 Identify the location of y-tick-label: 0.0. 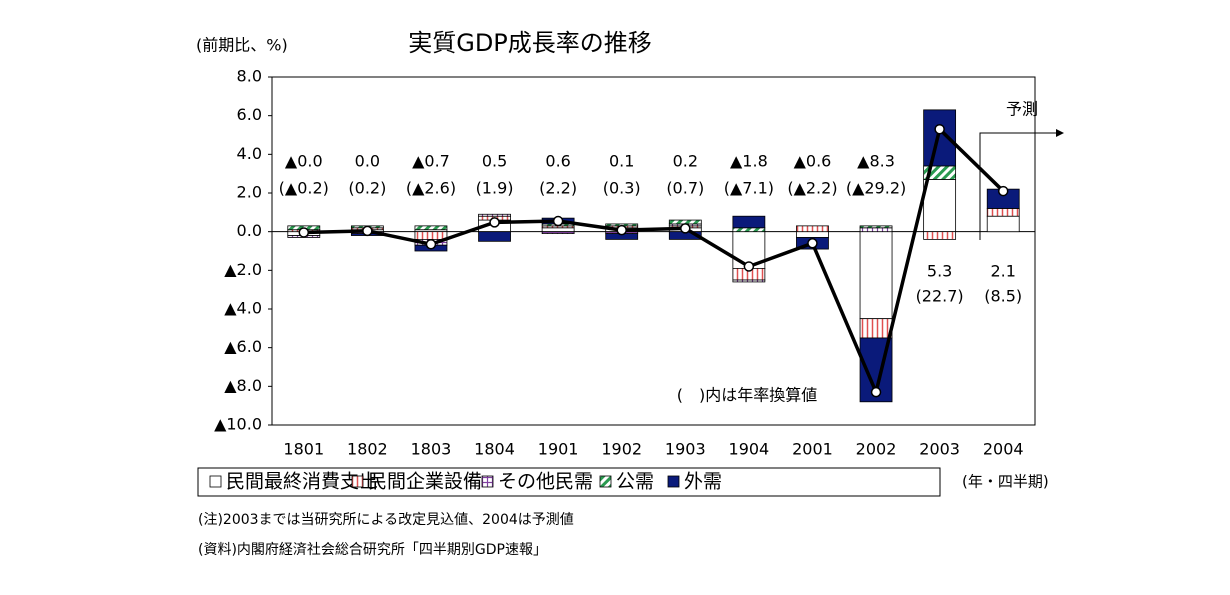
(249, 230).